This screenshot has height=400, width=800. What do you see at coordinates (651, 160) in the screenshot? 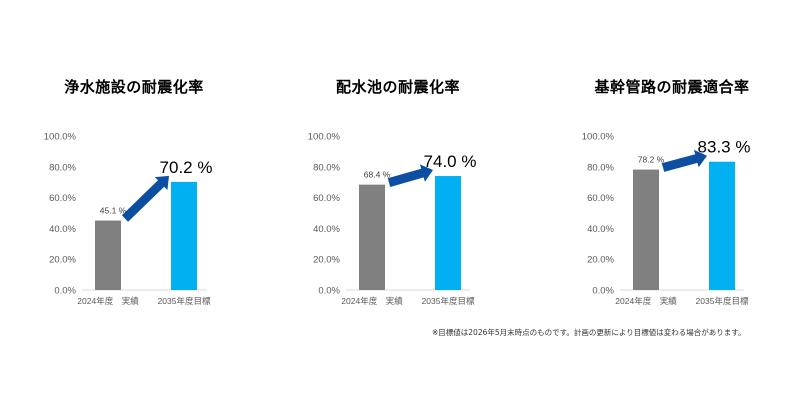
I see `data-label-actual: 78.2 %` at bounding box center [651, 160].